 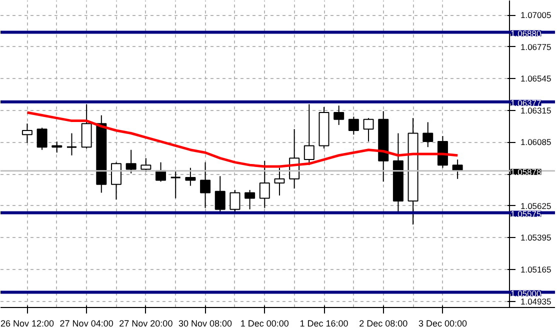 What do you see at coordinates (536, 110) in the screenshot?
I see `y-tick-label: 1.06315` at bounding box center [536, 110].